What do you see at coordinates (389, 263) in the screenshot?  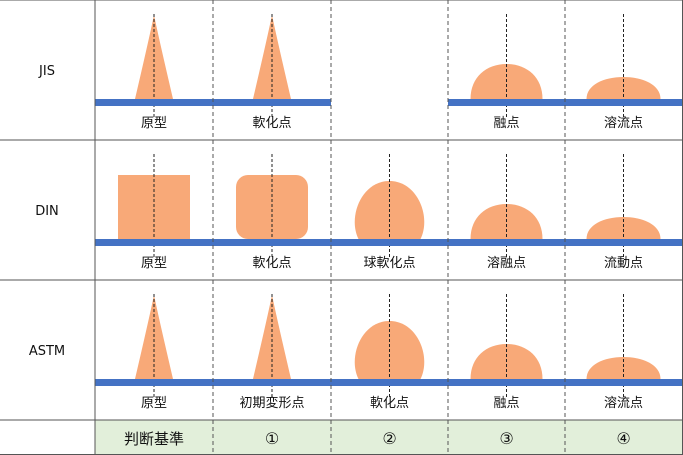 I see `stage-label: 球軟化点` at bounding box center [389, 263].